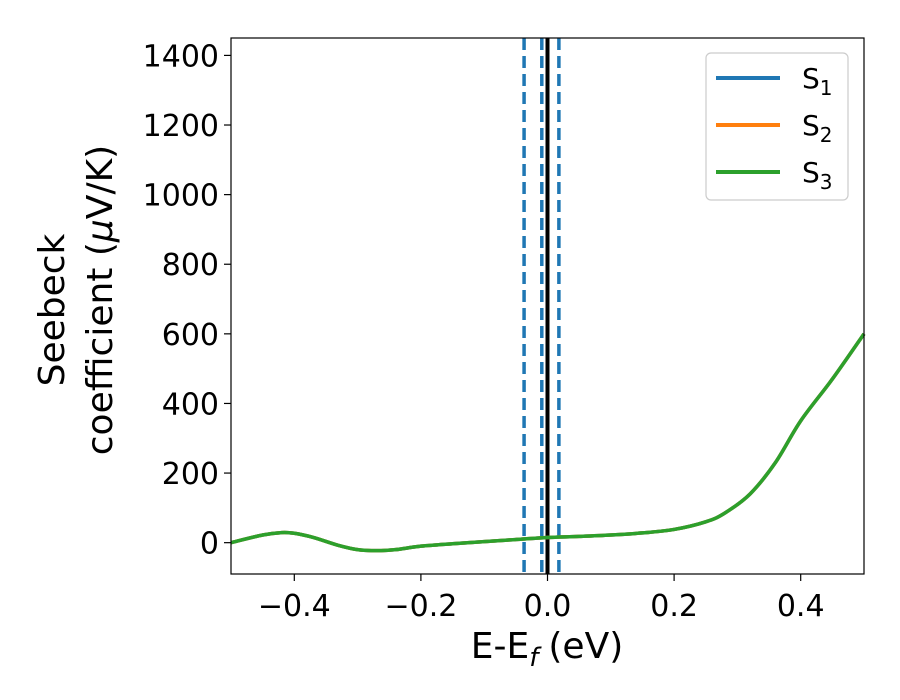  What do you see at coordinates (774, 128) in the screenshot?
I see `legend-items: S1 S2 S3` at bounding box center [774, 128].